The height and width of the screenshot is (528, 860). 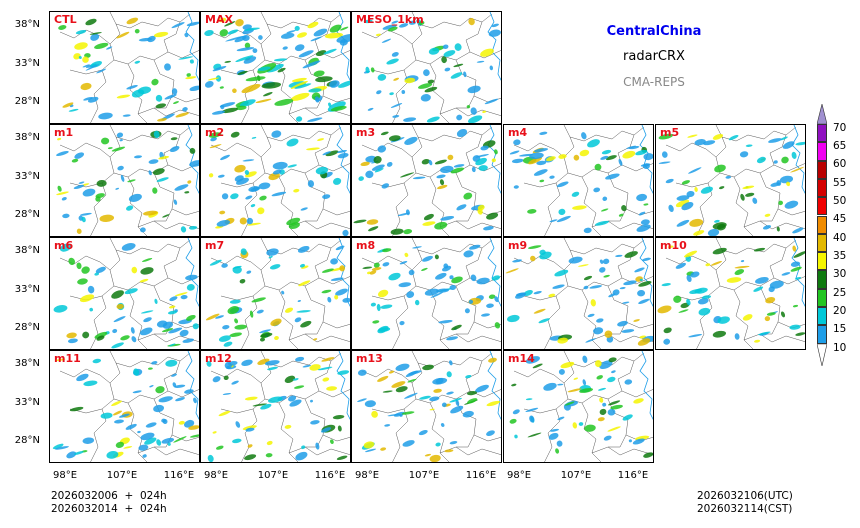 What do you see at coordinates (840, 311) in the screenshot?
I see `colorbar-label: 20` at bounding box center [840, 311].